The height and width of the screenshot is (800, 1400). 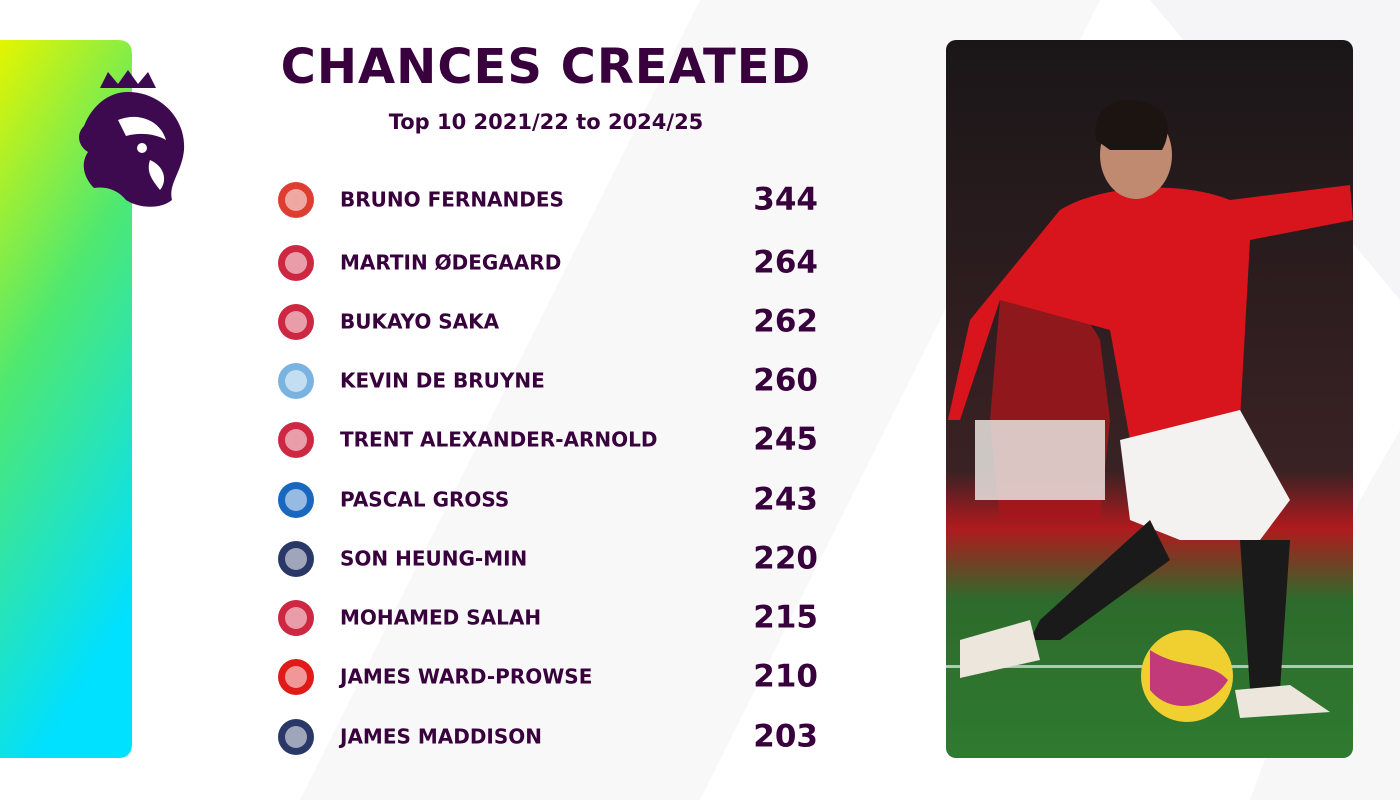 What do you see at coordinates (465, 677) in the screenshot?
I see `player-name: JAMES WARD-PROWSE` at bounding box center [465, 677].